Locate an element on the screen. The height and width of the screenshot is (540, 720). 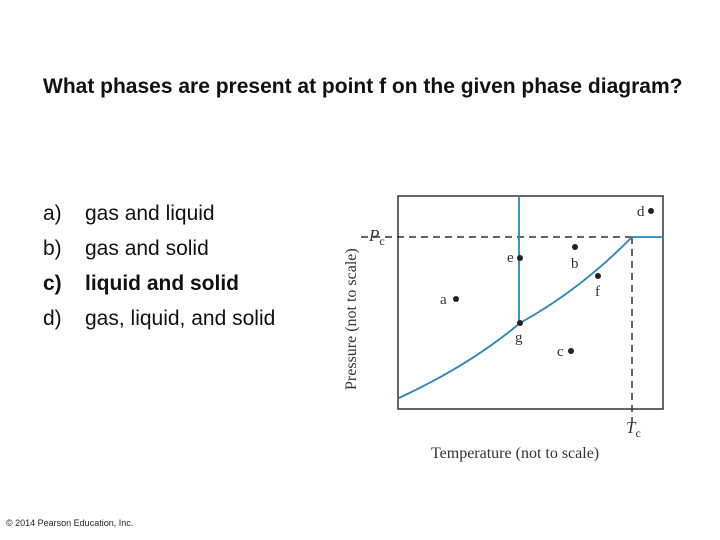
option-a-text: gas and liquid is located at coordinates (150, 213).